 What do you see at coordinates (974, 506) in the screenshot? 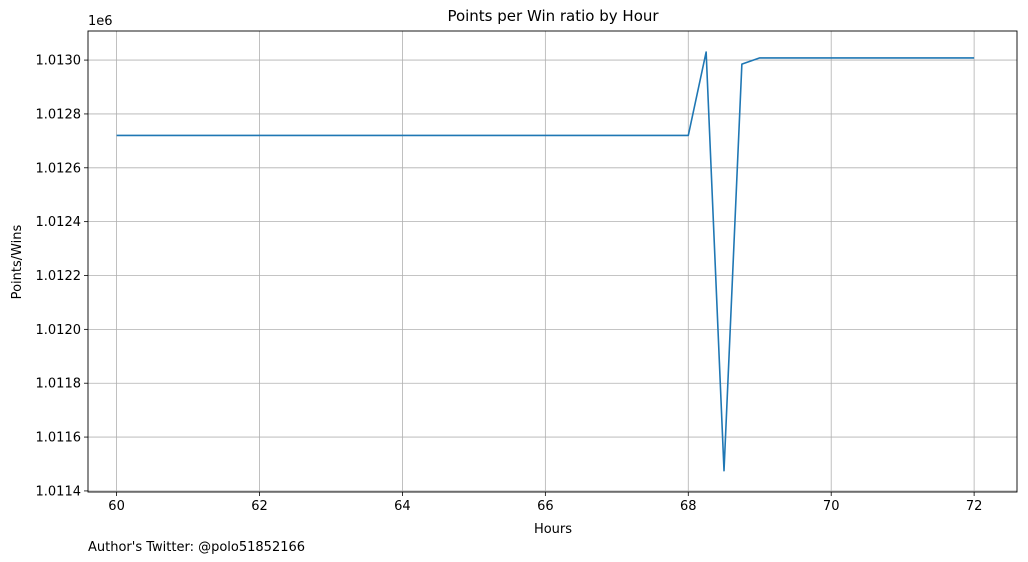
I see `x-tick-label: 72` at bounding box center [974, 506].